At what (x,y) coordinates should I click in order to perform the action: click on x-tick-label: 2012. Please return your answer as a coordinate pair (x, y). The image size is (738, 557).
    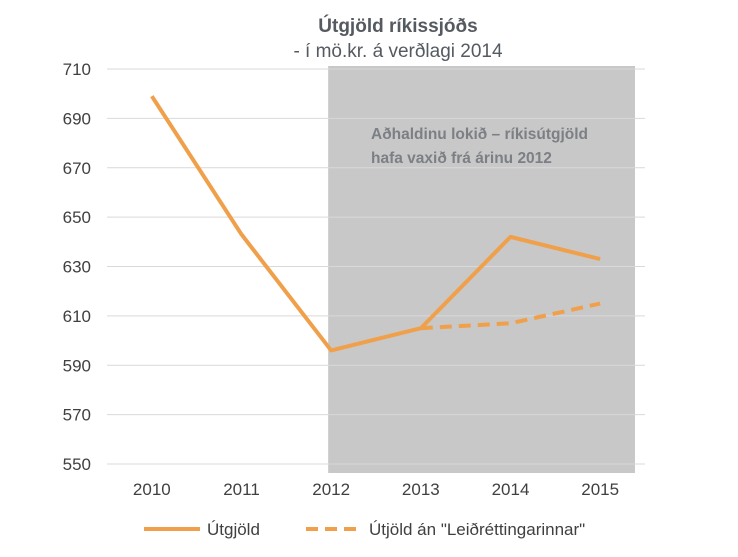
    Looking at the image, I should click on (331, 489).